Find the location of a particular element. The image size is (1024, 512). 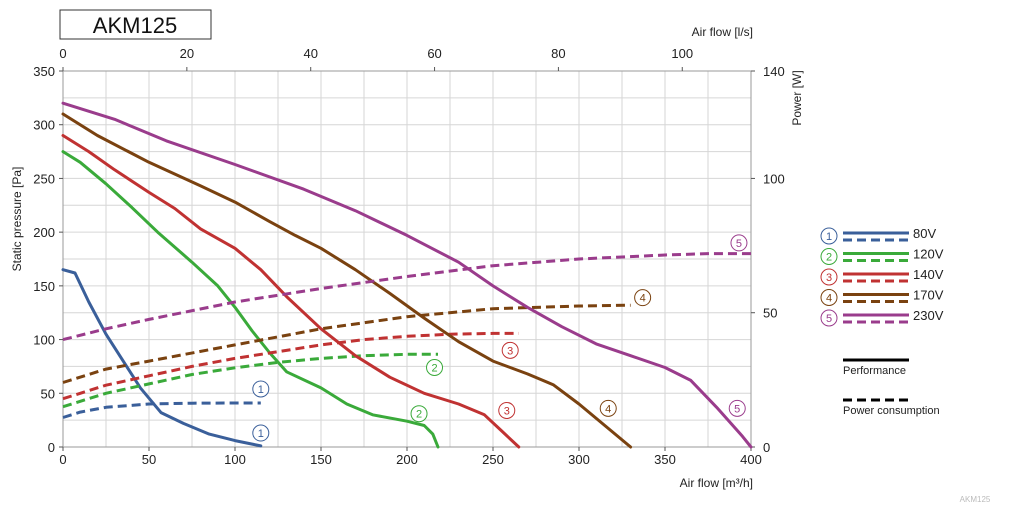

legend-series-name: 230V is located at coordinates (928, 315).